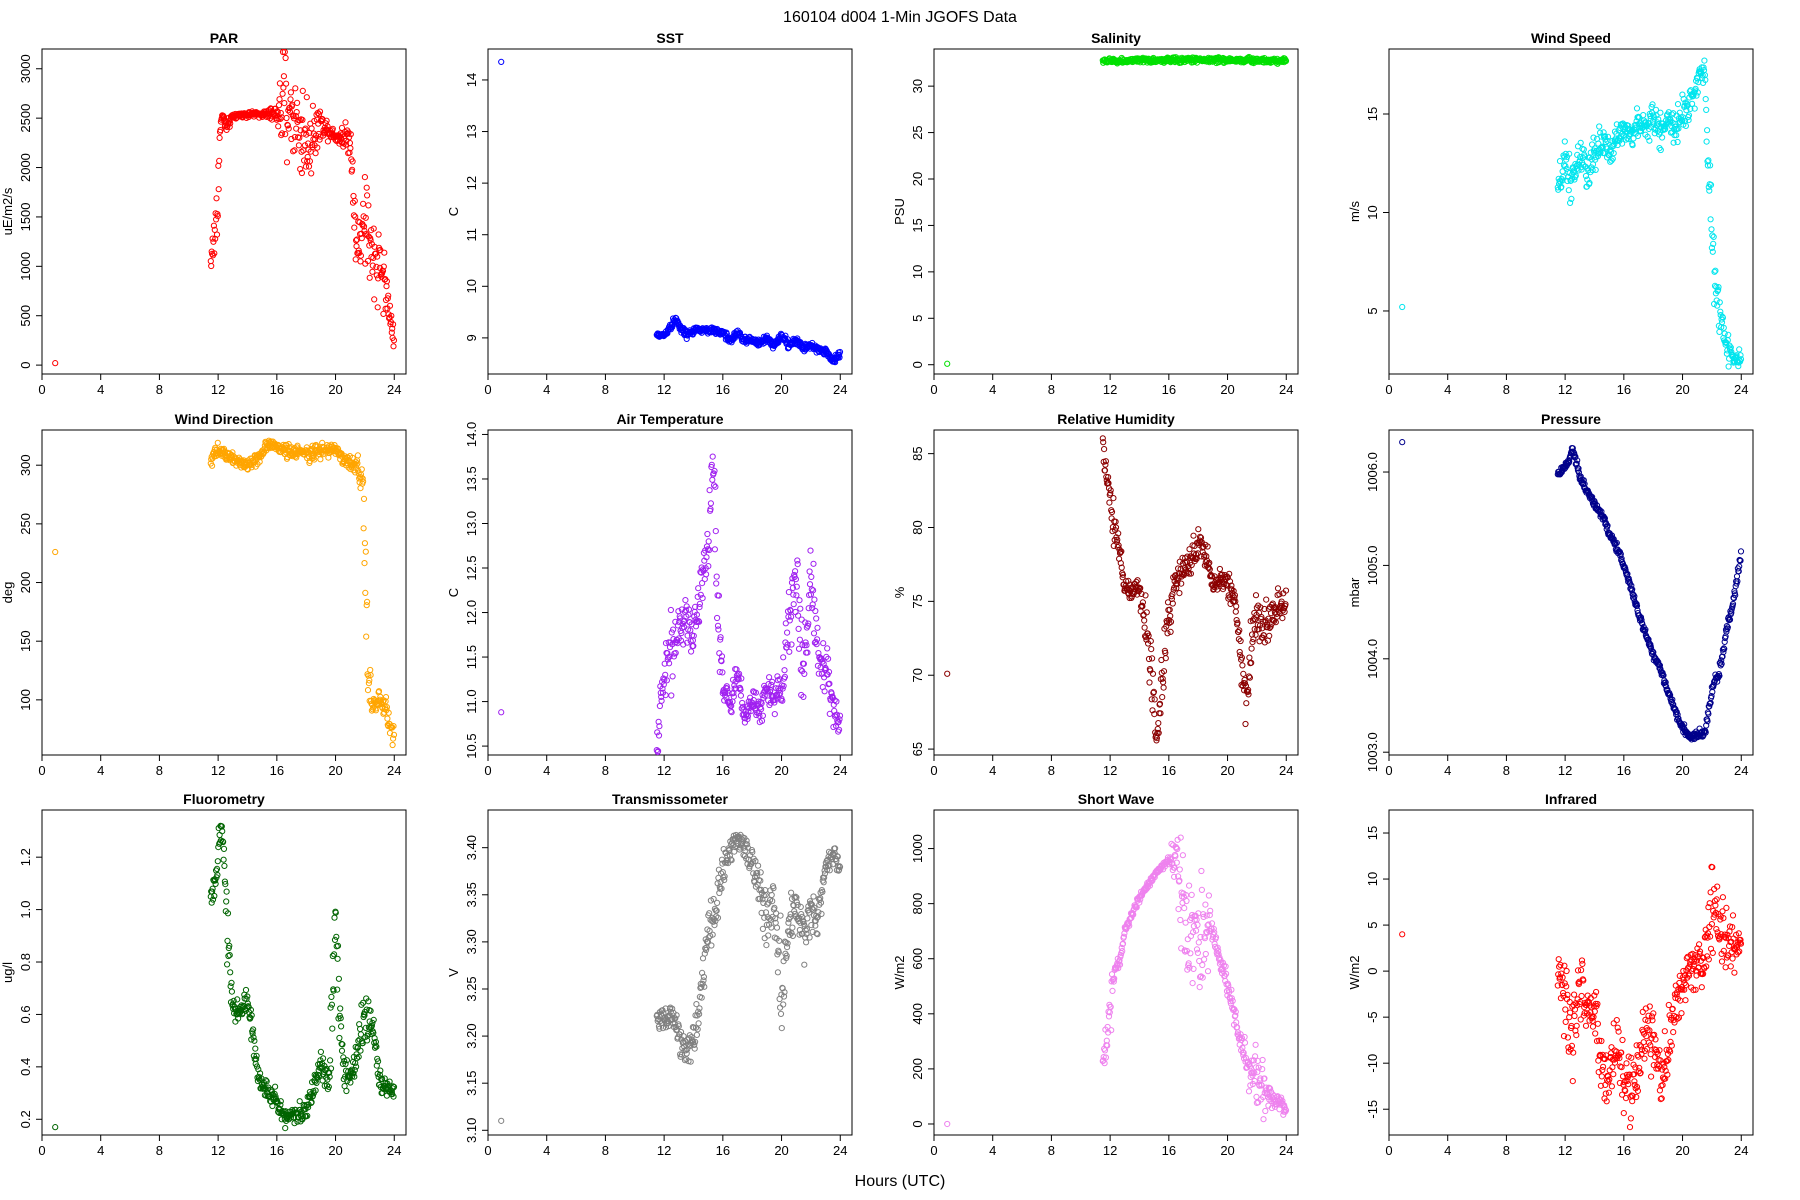 The height and width of the screenshot is (1200, 1800). Describe the element at coordinates (899, 592) in the screenshot. I see `y-axis-label: %` at that location.